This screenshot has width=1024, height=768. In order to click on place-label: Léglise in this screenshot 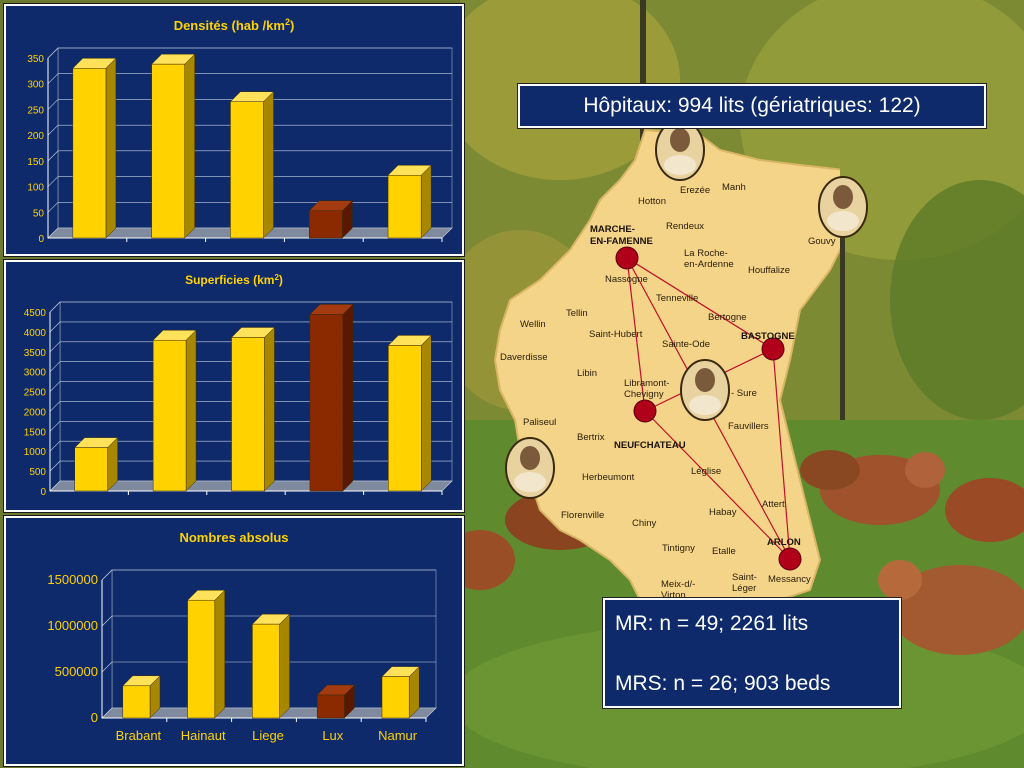, I will do `click(706, 471)`.